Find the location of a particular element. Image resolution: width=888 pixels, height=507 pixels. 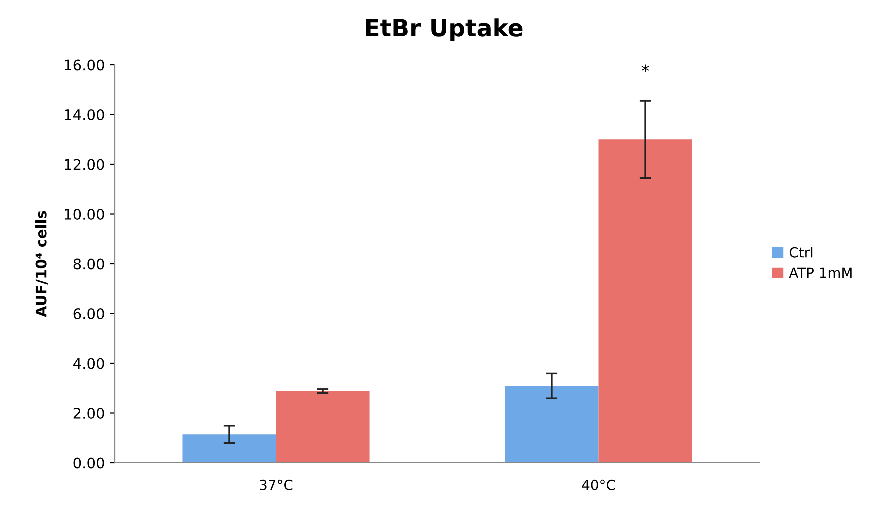

chart-title: EtBr Uptake is located at coordinates (444, 30).